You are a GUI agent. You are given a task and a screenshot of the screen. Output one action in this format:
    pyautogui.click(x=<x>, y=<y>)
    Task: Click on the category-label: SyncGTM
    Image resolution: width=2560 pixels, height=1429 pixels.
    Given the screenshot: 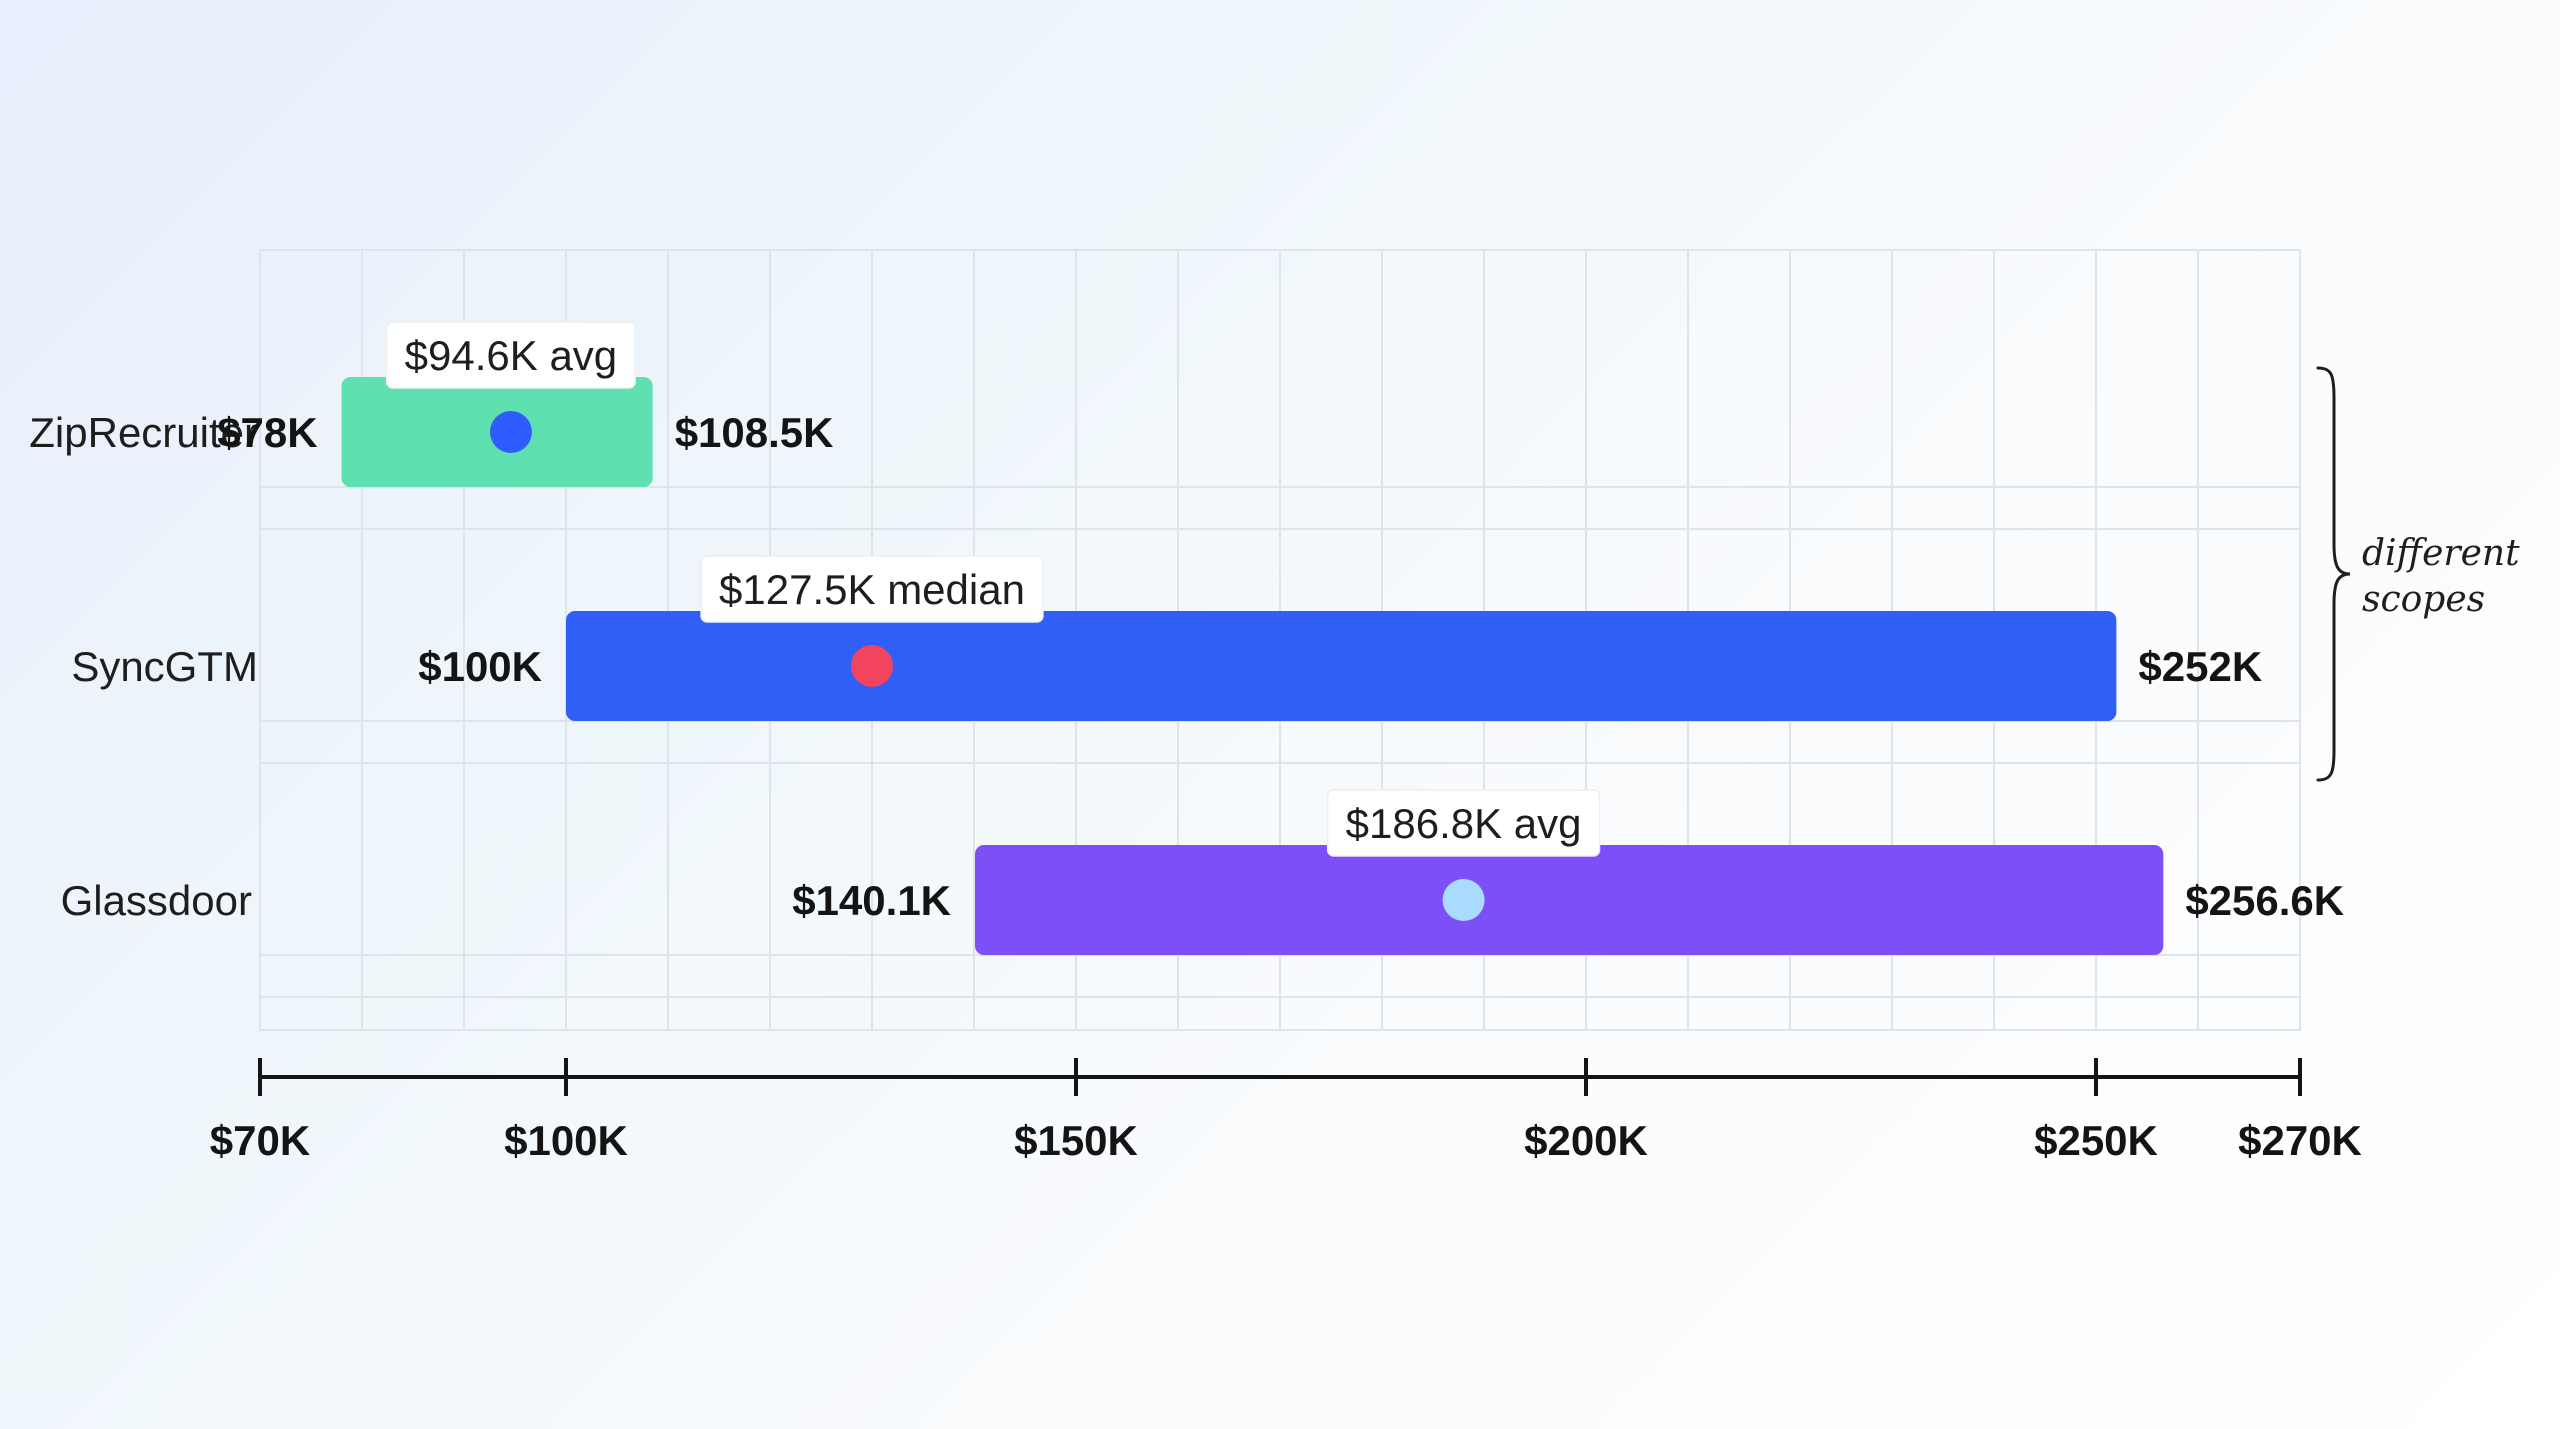 What is the action you would take?
    pyautogui.click(x=164, y=666)
    